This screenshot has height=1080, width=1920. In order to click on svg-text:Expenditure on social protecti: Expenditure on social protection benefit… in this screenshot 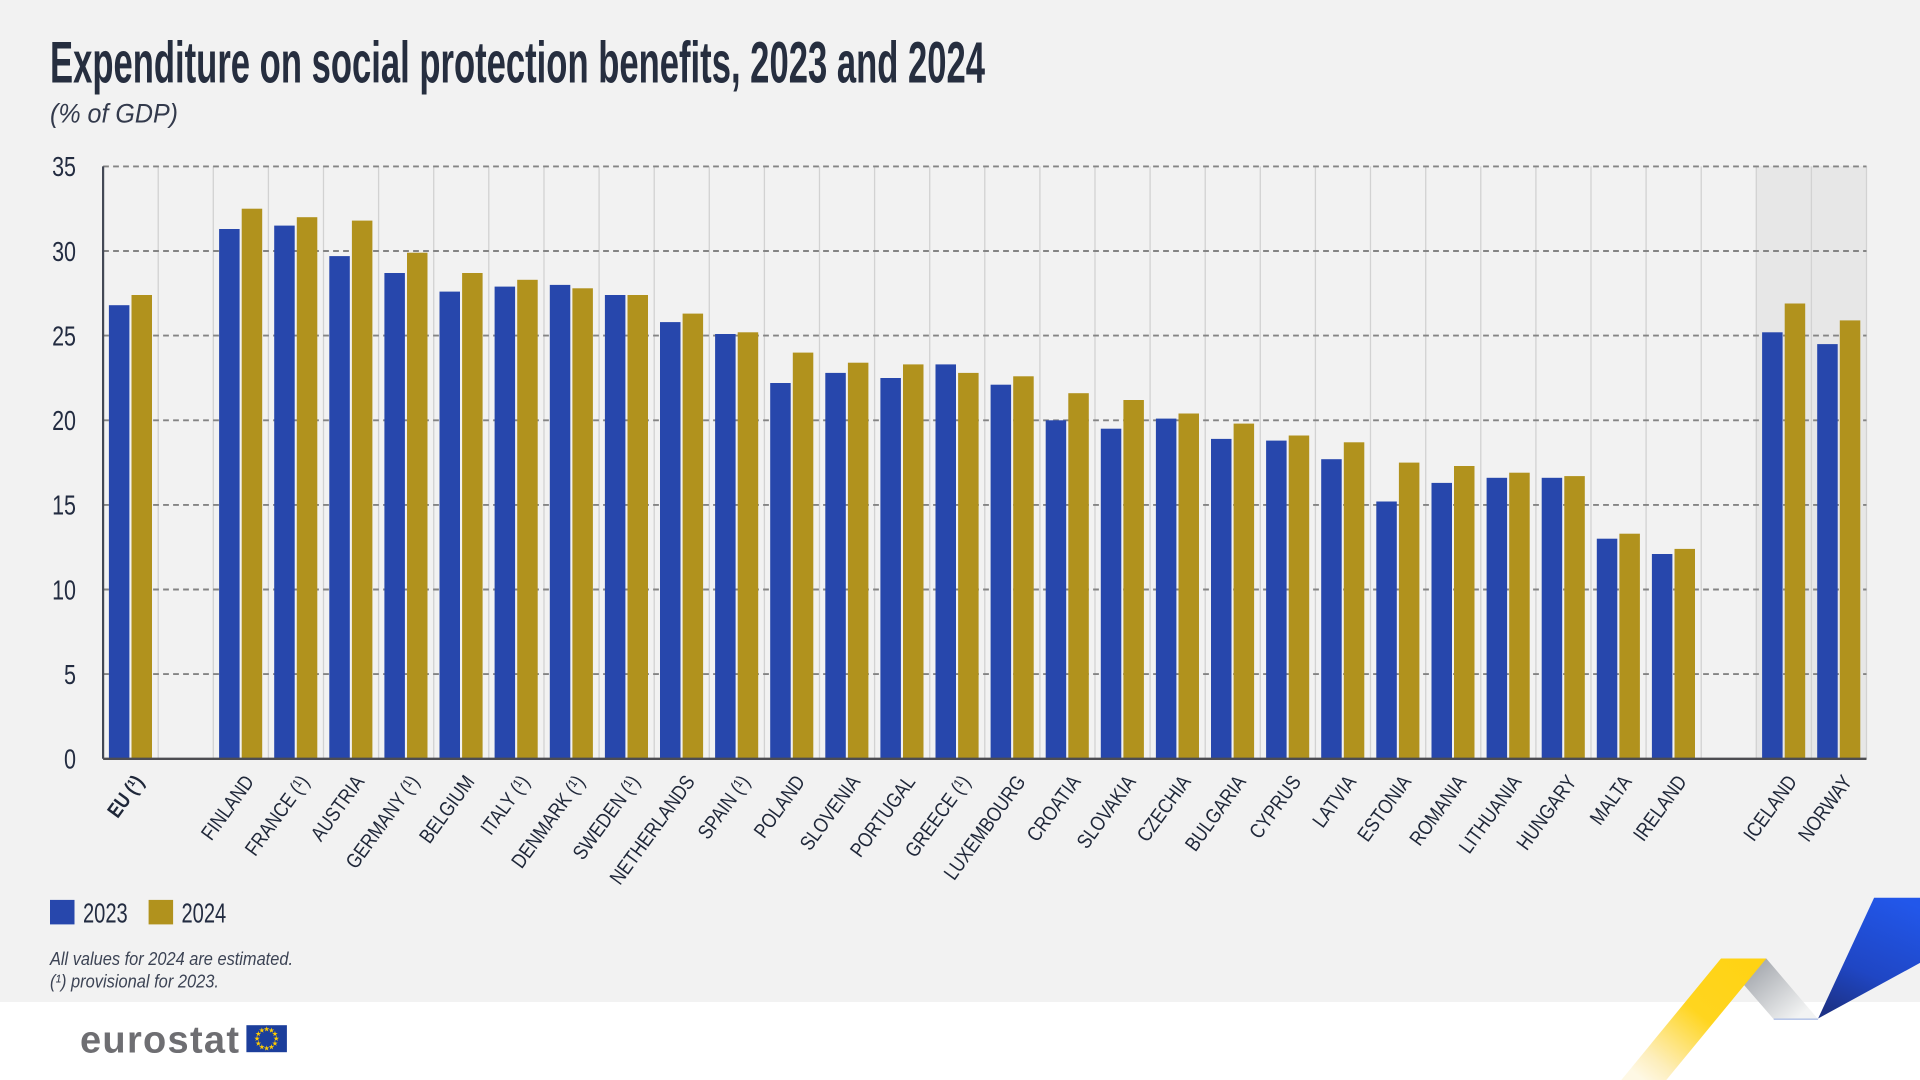, I will do `click(517, 63)`.